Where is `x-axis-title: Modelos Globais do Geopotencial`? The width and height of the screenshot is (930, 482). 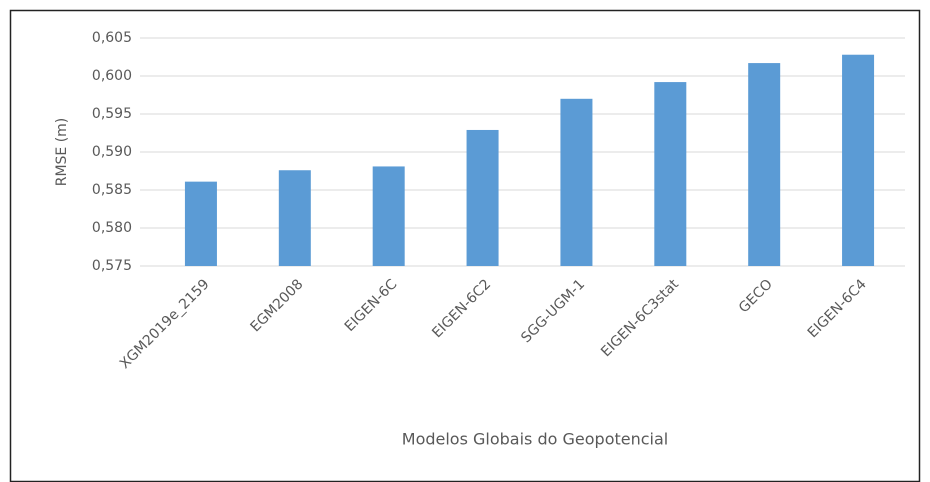
x-axis-title: Modelos Globais do Geopotencial is located at coordinates (535, 439).